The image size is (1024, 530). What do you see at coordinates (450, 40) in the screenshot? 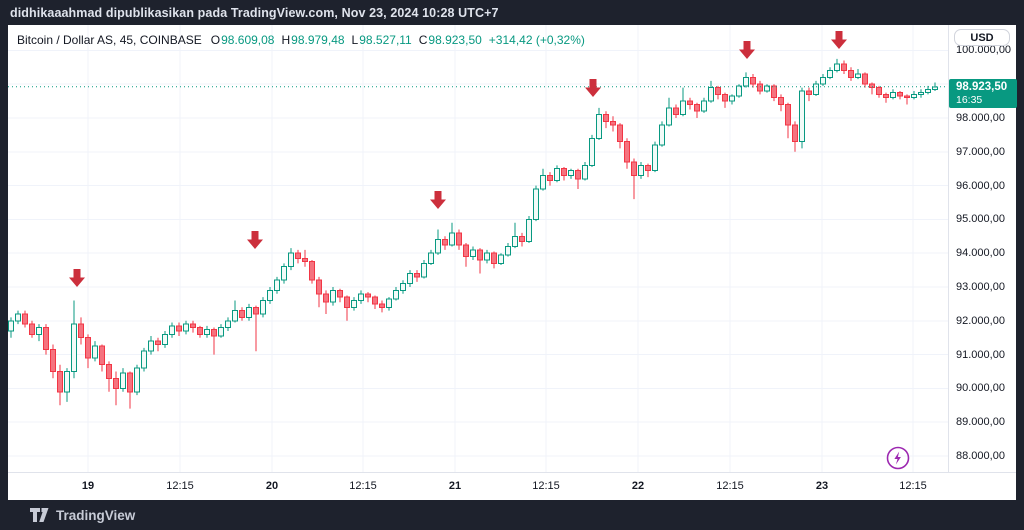
I see `ohlc-close: C 98.923,50` at bounding box center [450, 40].